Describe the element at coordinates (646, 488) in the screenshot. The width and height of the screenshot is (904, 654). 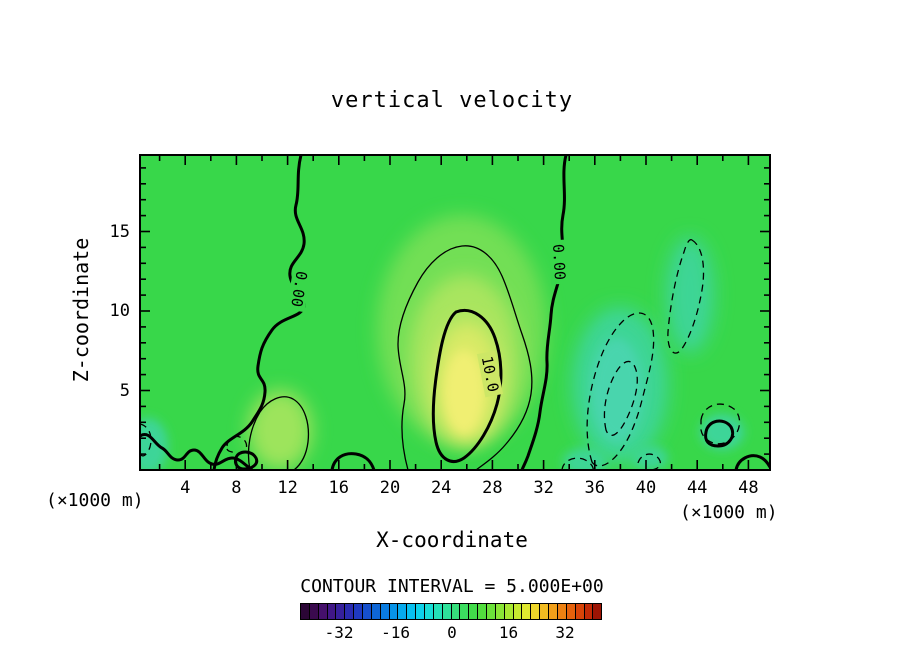
I see `x-tick-label: 40` at that location.